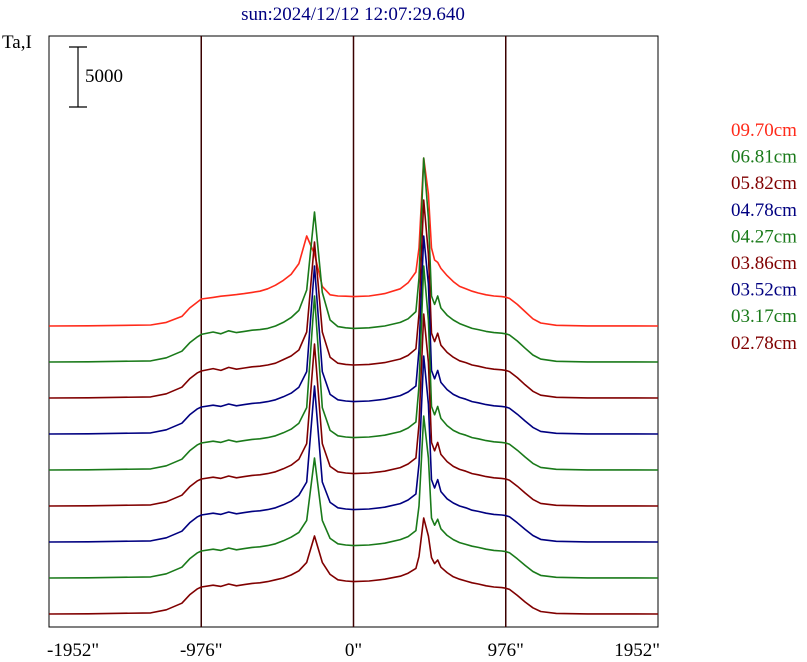 The width and height of the screenshot is (807, 662). I want to click on legend-item-06.81cm: 06.81cm, so click(764, 157).